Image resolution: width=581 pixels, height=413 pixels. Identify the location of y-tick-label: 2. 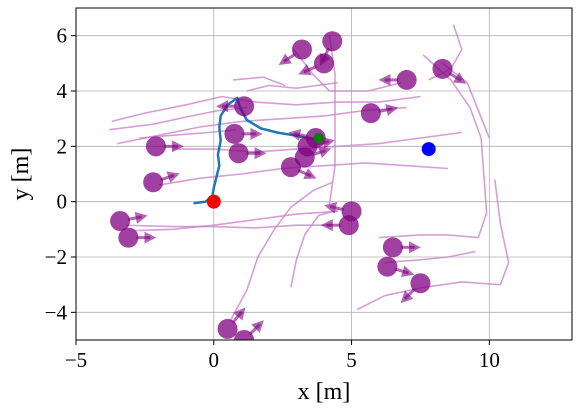
(62, 146).